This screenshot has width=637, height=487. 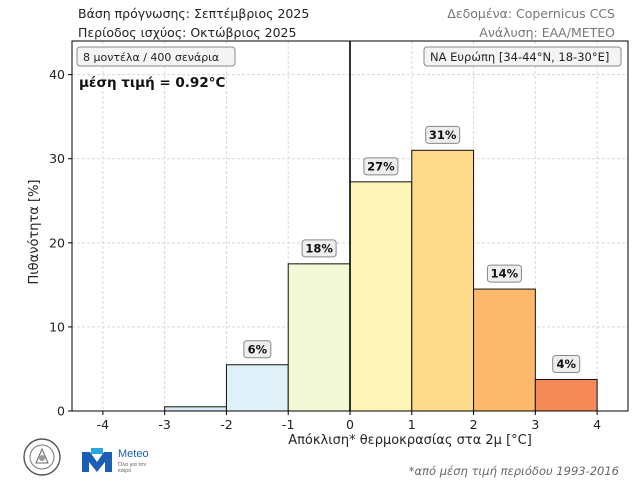 What do you see at coordinates (103, 424) in the screenshot?
I see `x-tick-label: -4` at bounding box center [103, 424].